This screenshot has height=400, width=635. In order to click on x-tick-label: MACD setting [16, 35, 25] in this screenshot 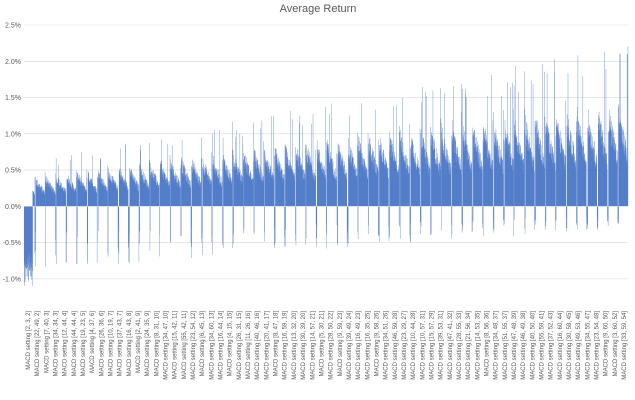, I will do `click(368, 345)`.